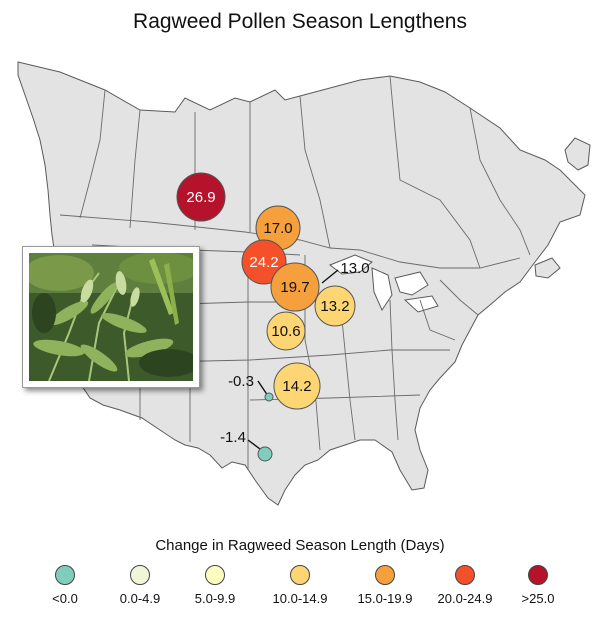 The height and width of the screenshot is (629, 600). Describe the element at coordinates (385, 585) in the screenshot. I see `legend-item: 15.0-19.9` at that location.